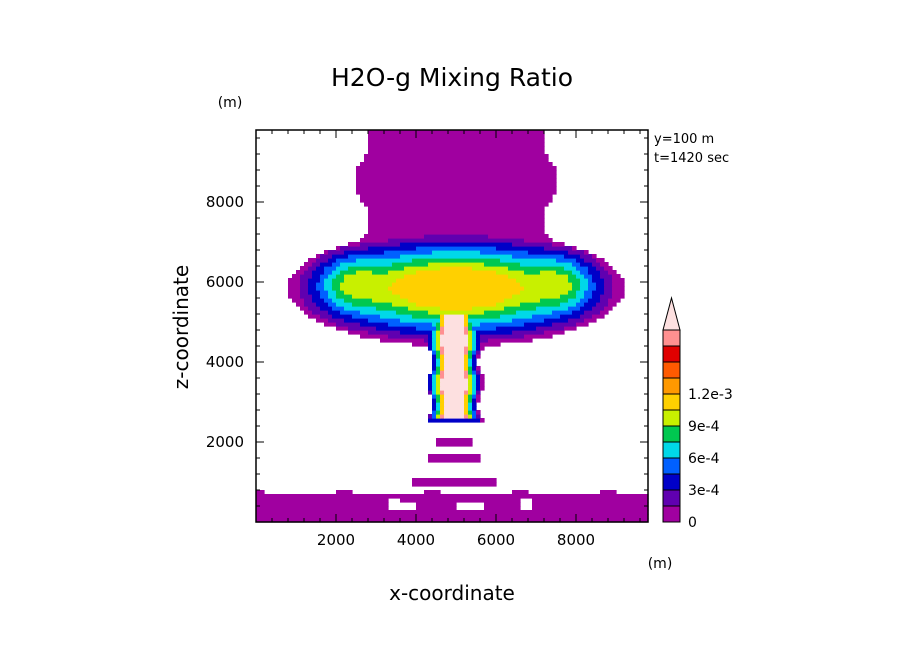 The image size is (904, 658). Describe the element at coordinates (230, 103) in the screenshot. I see `y-unit-label: (m)` at that location.